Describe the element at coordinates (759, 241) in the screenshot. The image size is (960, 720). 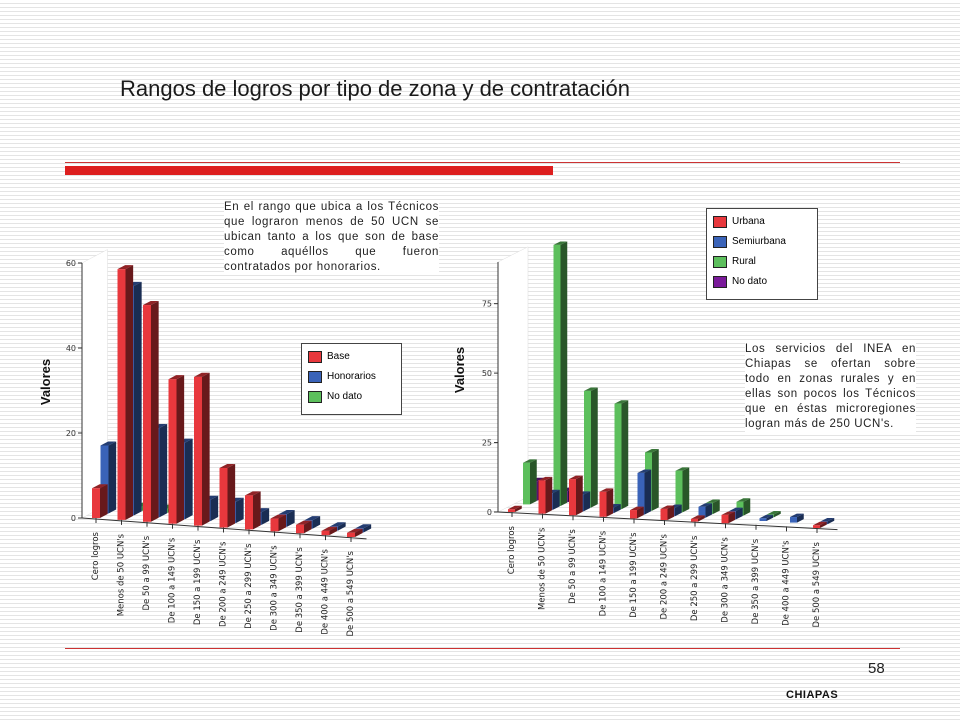
I see `legend-label: Semiurbana` at that location.